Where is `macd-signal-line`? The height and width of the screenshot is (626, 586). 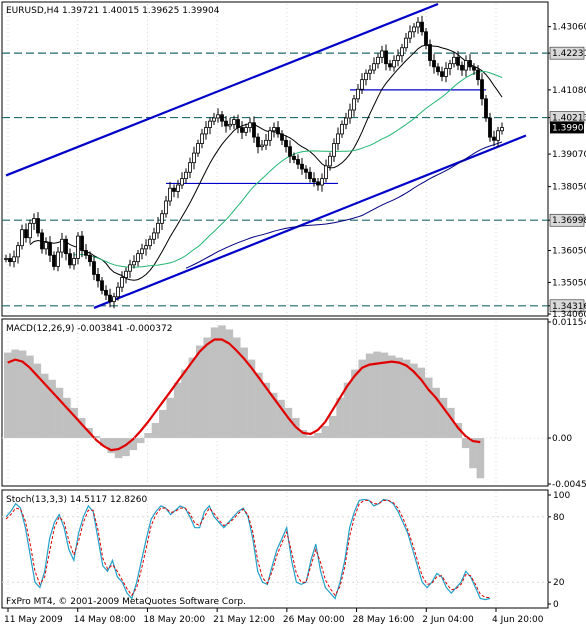 macd-signal-line is located at coordinates (244, 395).